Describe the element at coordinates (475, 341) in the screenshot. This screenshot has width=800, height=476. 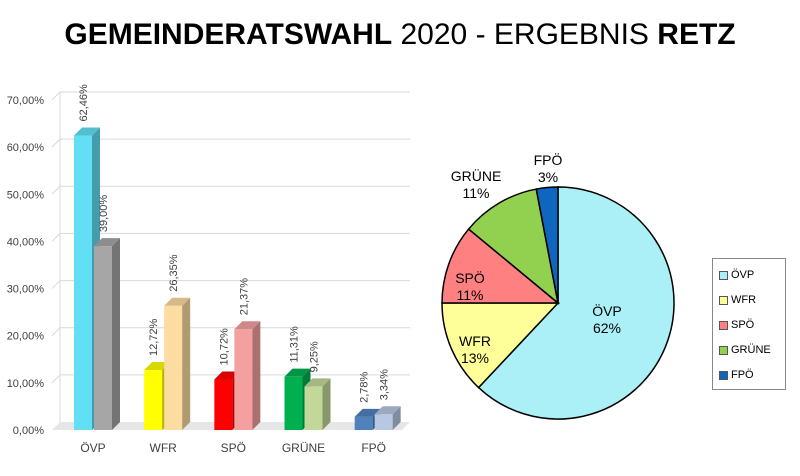
I see `slice-label: WFR` at that location.